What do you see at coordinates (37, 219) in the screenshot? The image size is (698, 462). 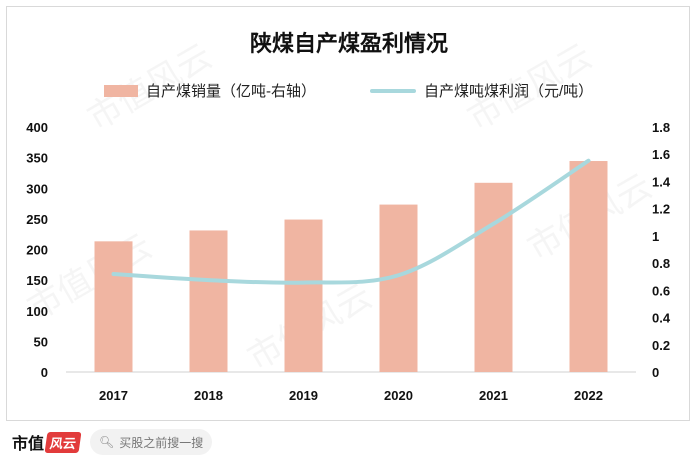 I see `left-axis-tick-label: 250` at bounding box center [37, 219].